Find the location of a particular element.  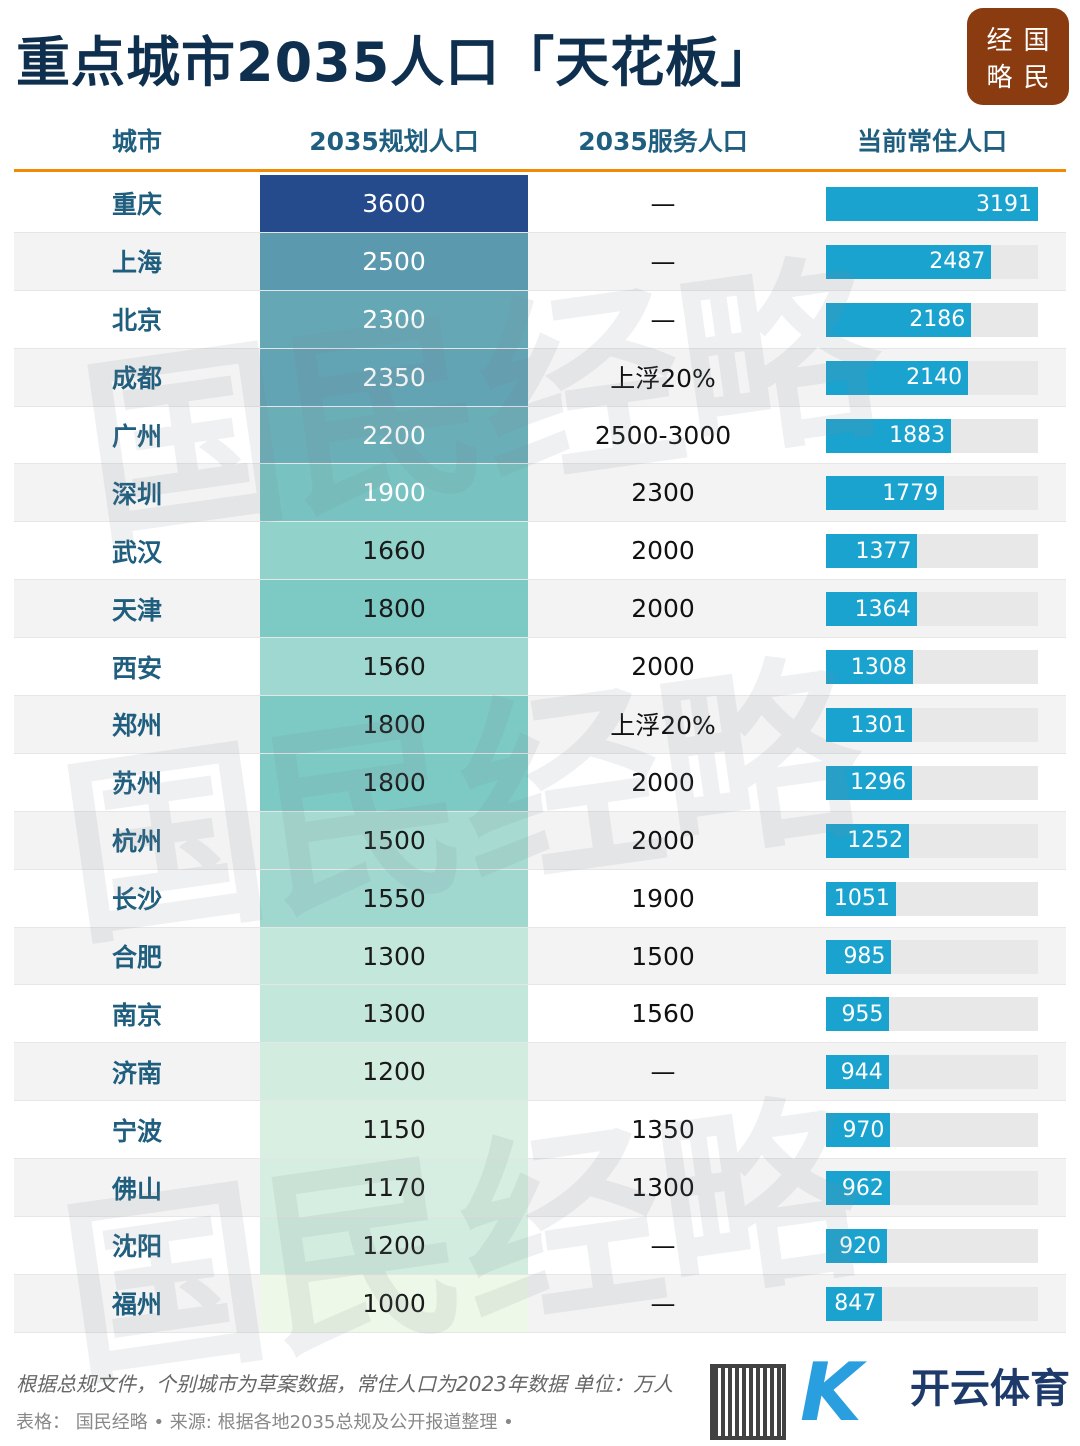

current-cell: 955 is located at coordinates (932, 1013).